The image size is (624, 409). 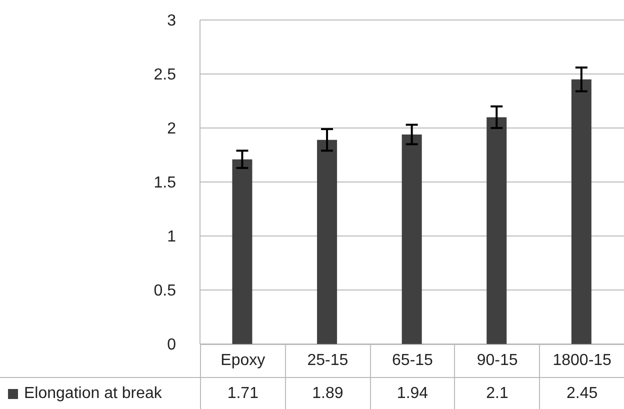 I want to click on data-label: 1.71, so click(x=242, y=393).